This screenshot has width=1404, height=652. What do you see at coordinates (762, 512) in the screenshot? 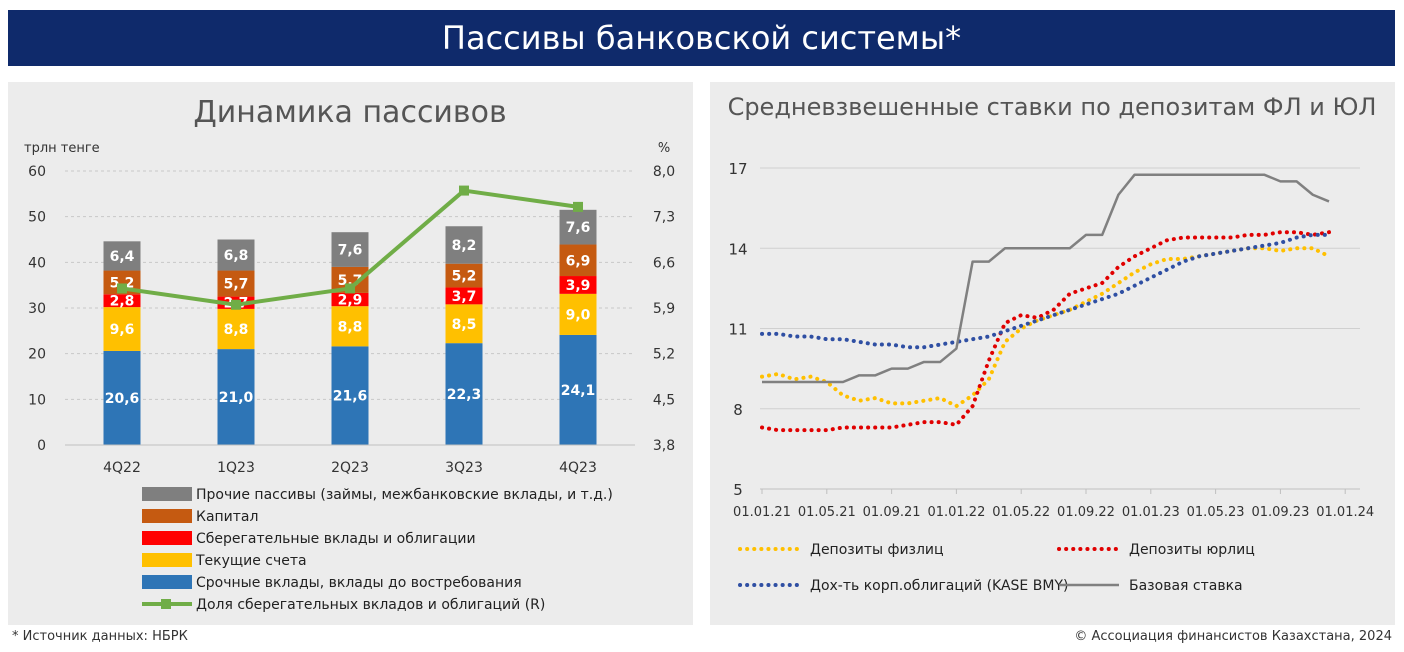
I see `x-tick-label: 01.01.21` at bounding box center [762, 512].